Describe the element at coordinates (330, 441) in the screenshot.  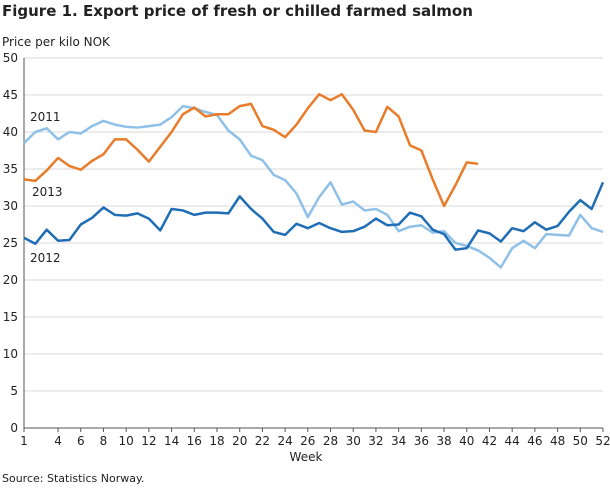
I see `x-tick-label: 28` at that location.